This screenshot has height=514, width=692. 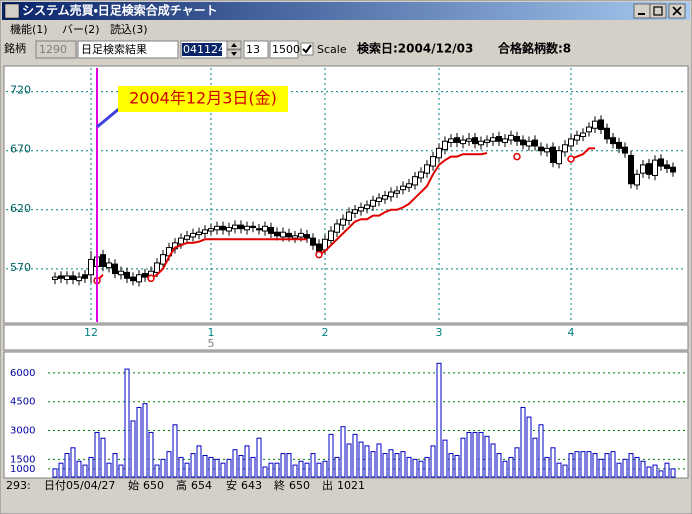 What do you see at coordinates (571, 332) in the screenshot?
I see `x-tick-label: 4` at bounding box center [571, 332].